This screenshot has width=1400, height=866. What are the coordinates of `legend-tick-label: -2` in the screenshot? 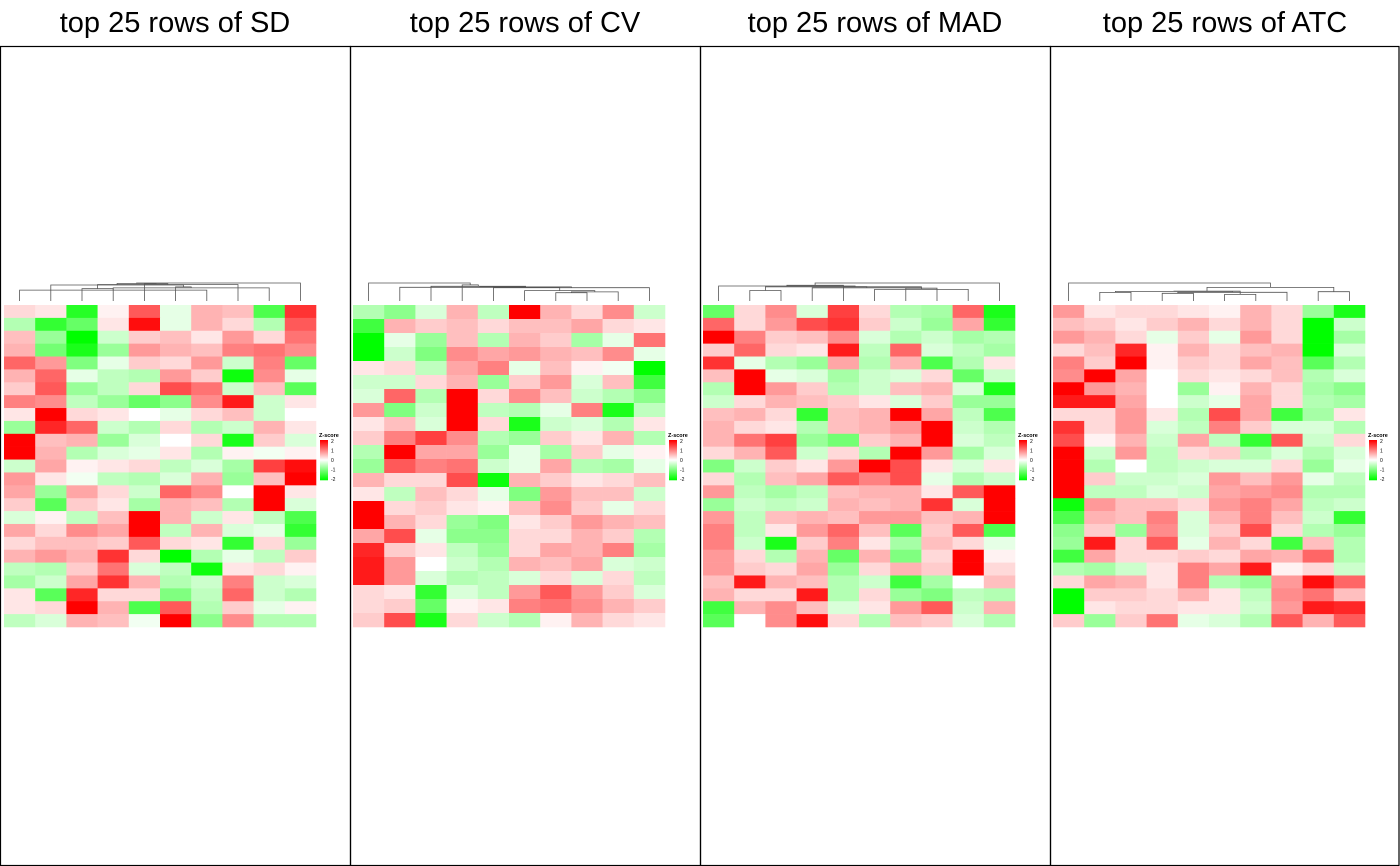 It's located at (333, 480).